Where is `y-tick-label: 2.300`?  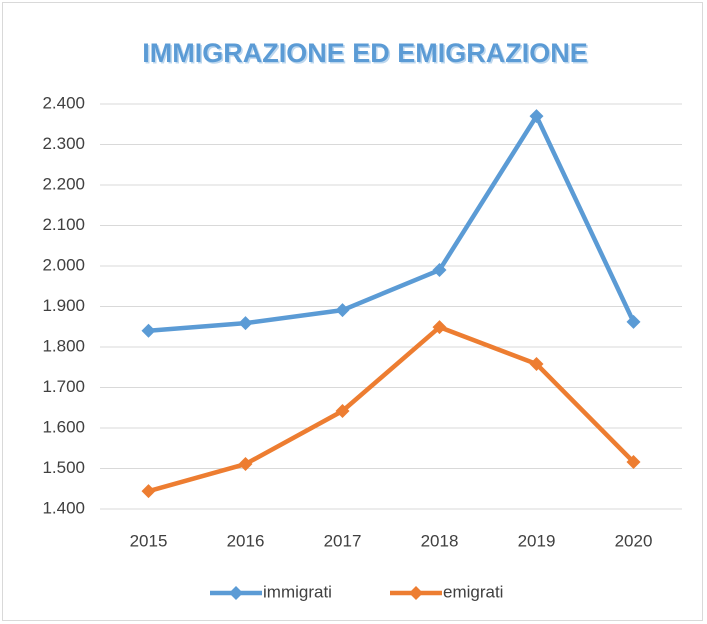
y-tick-label: 2.300 is located at coordinates (63, 143).